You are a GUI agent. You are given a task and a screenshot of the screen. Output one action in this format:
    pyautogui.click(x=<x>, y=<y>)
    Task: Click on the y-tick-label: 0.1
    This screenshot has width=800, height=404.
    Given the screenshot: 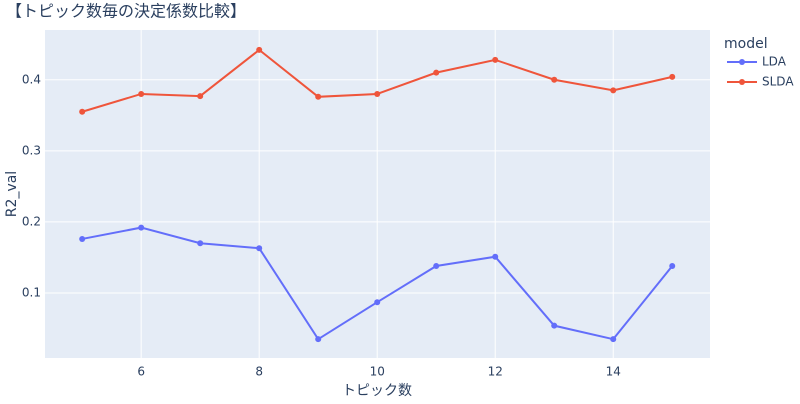 What is the action you would take?
    pyautogui.click(x=31, y=292)
    